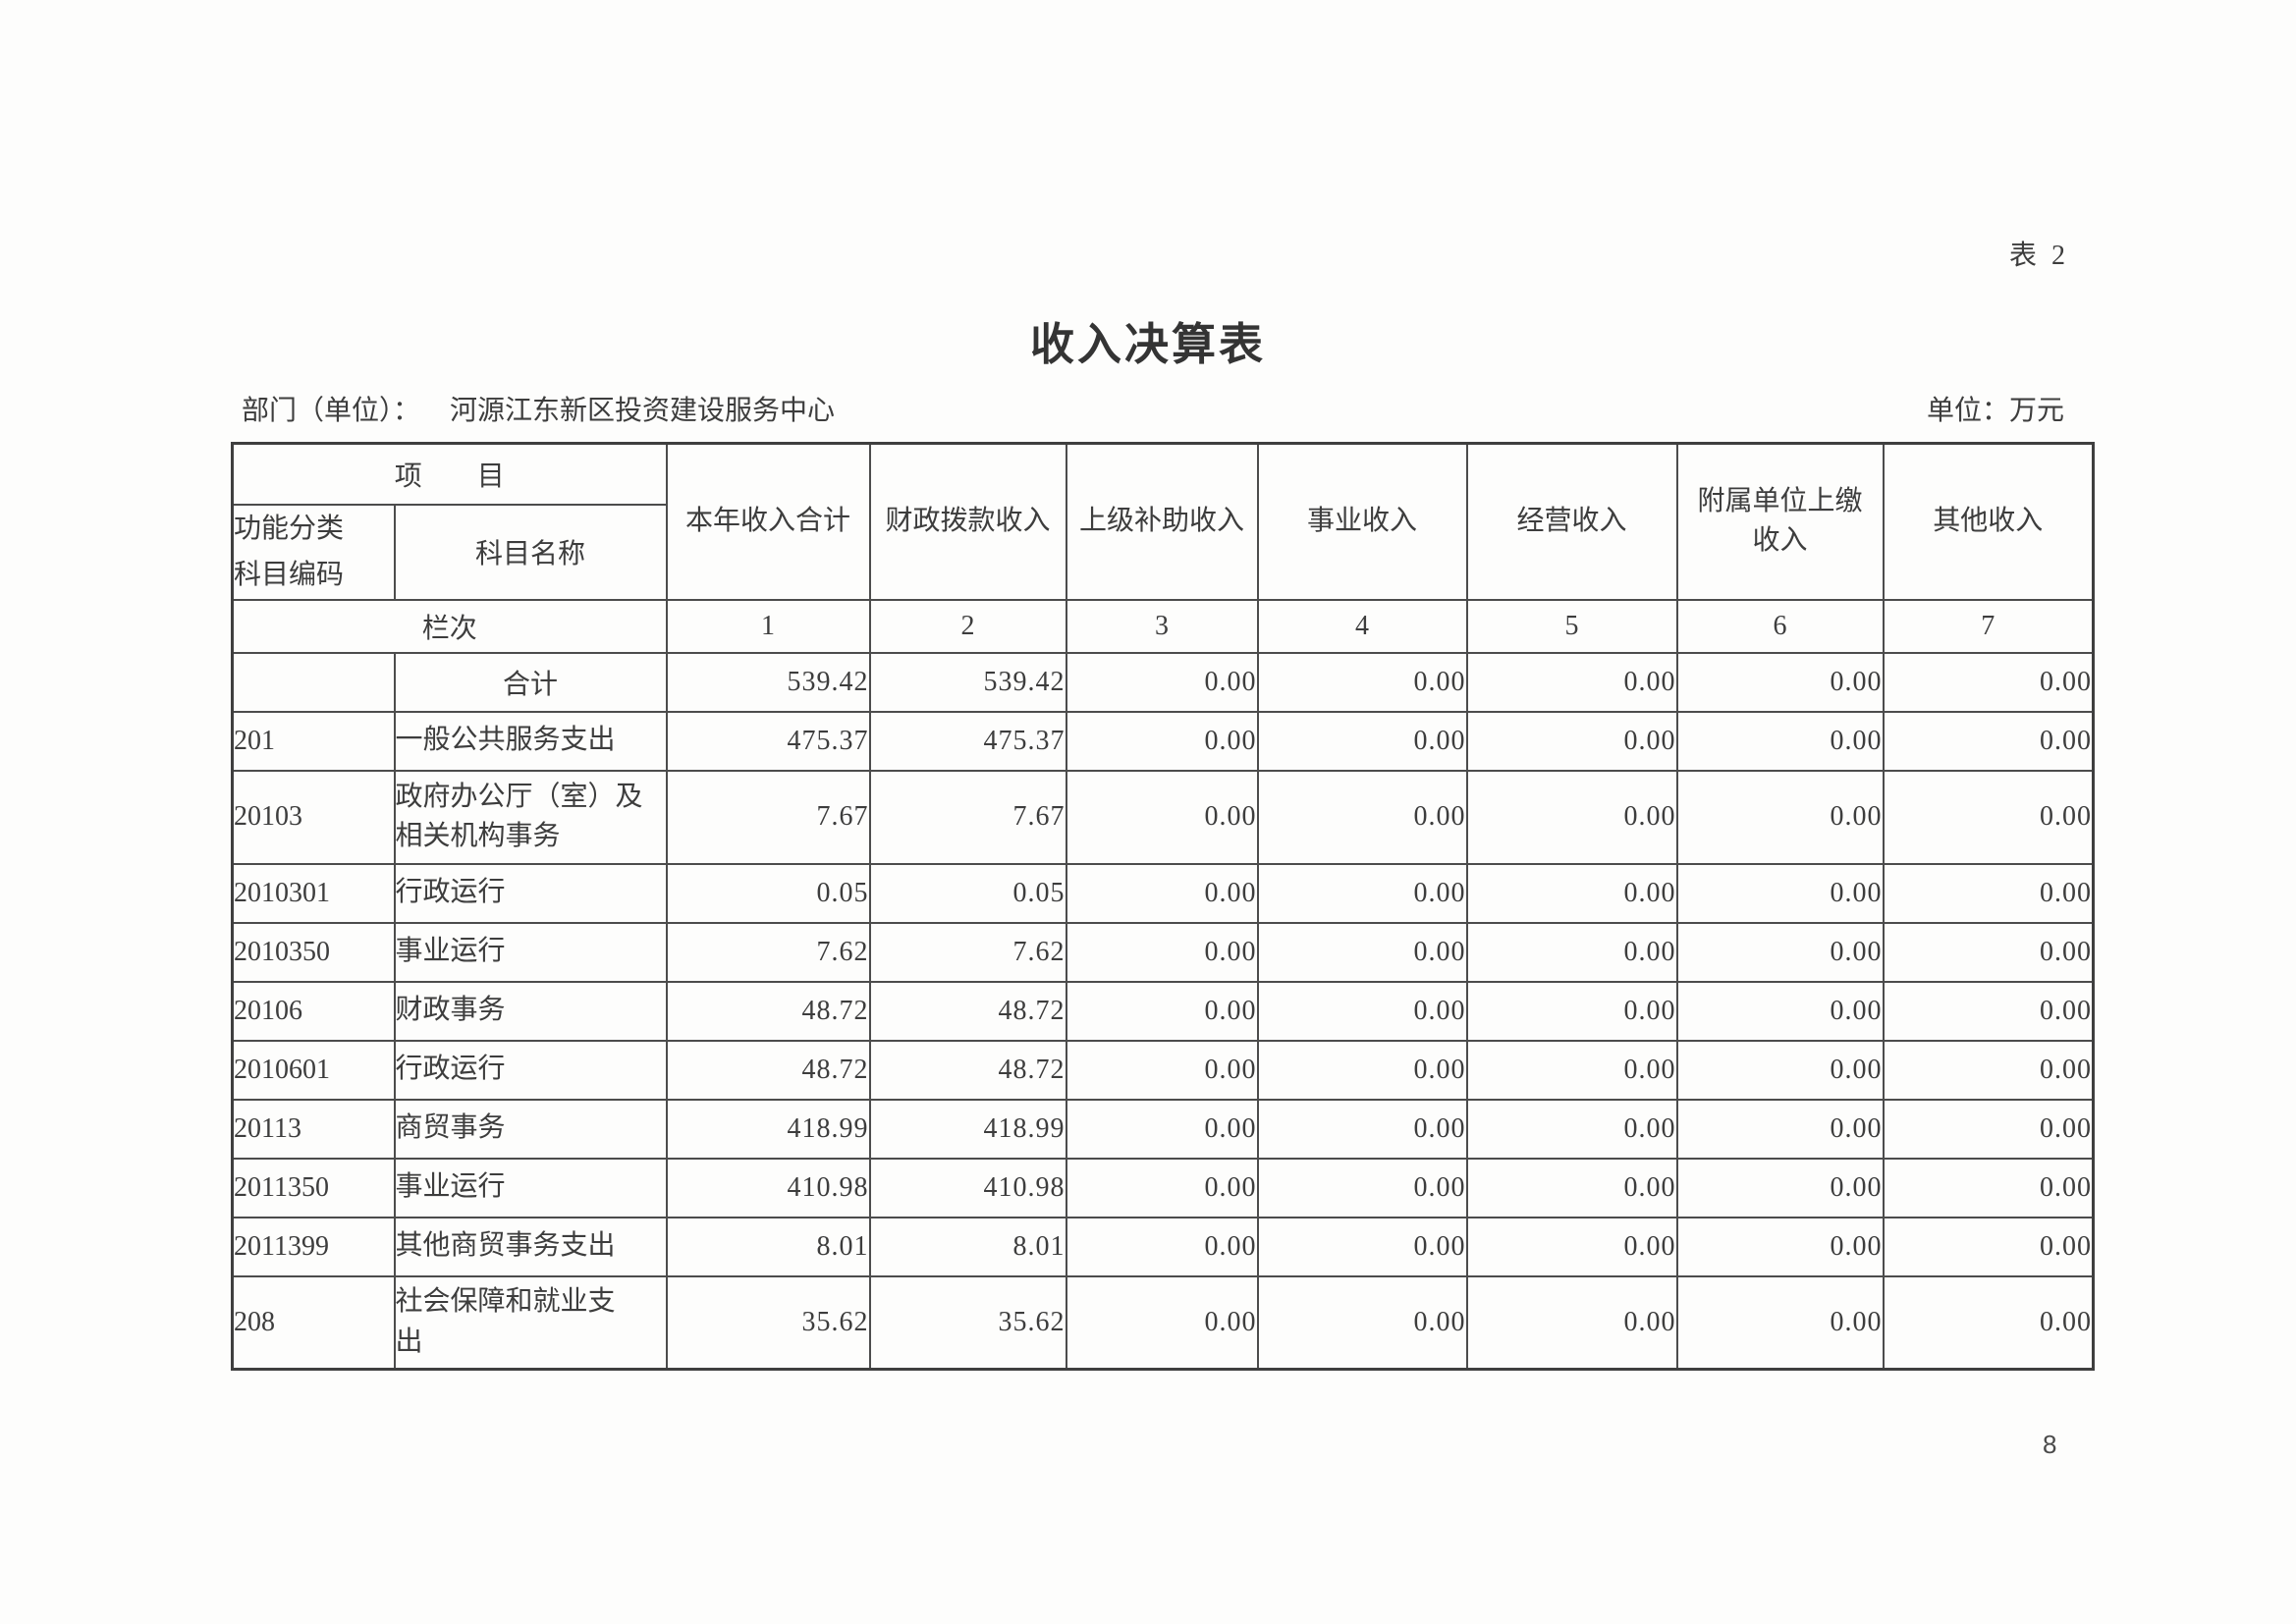 The width and height of the screenshot is (2296, 1624). I want to click on header-row-sub: 功能分类 科目编码 科目名称, so click(1162, 552).